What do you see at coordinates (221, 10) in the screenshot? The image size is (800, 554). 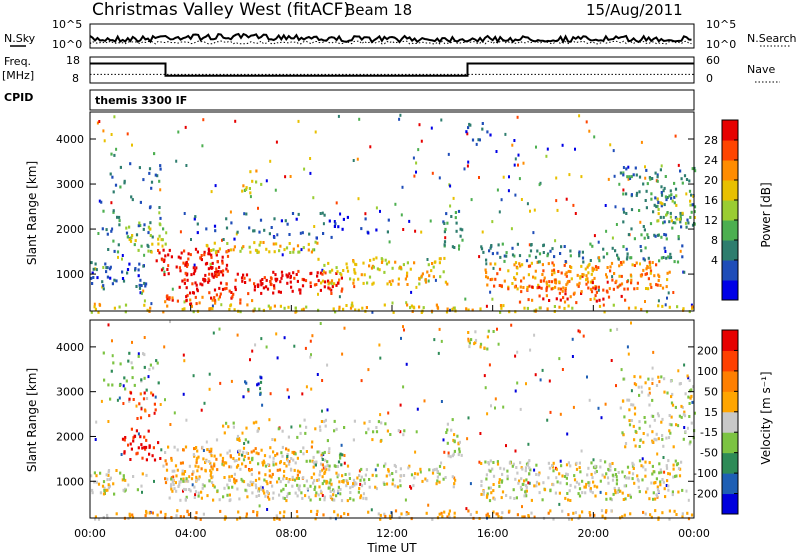 I see `plot-title: Christmas Valley West (fitACF)` at bounding box center [221, 10].